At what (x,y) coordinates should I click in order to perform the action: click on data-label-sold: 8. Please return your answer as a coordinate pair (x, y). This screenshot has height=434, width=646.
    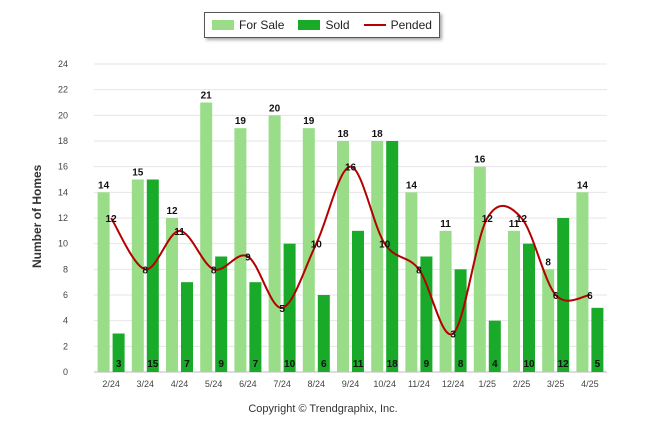
    Looking at the image, I should click on (461, 364).